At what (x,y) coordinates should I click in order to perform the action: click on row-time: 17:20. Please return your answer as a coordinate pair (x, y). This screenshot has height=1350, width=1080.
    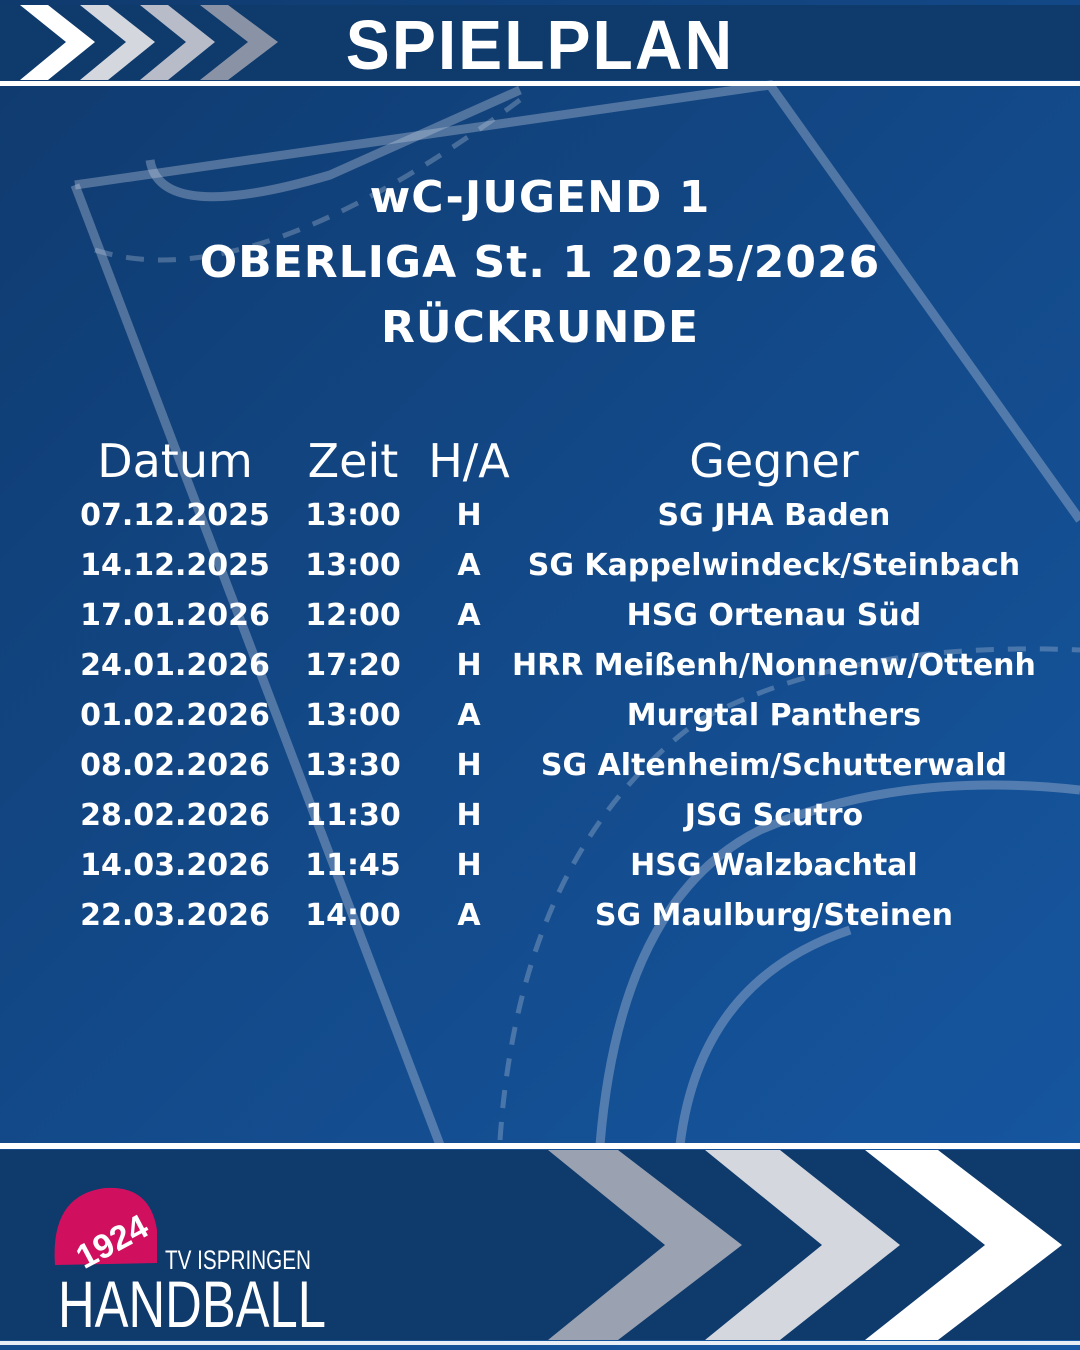
    Looking at the image, I should click on (353, 665).